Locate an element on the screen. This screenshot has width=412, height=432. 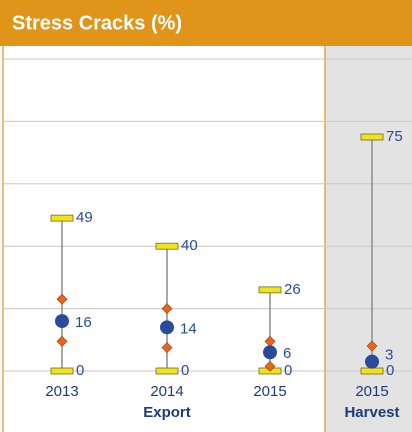
mean-label: 16 is located at coordinates (83, 322).